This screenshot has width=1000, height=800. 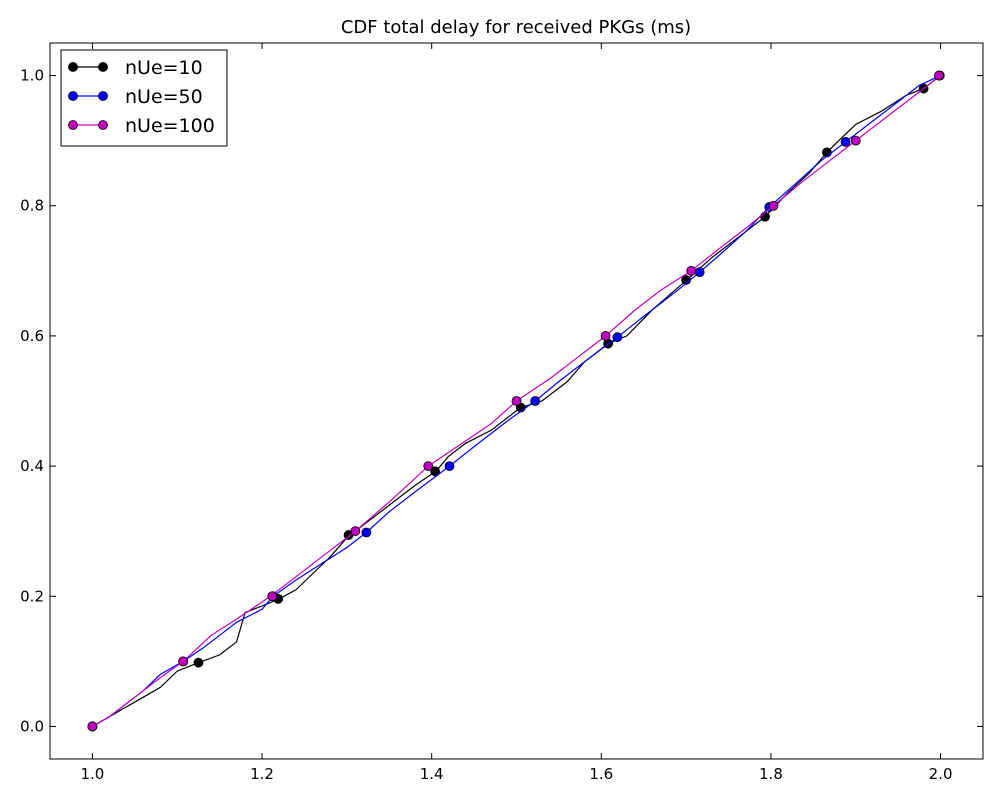 I want to click on legend: nUe=10 nUe=50 nUe=100, so click(x=144, y=98).